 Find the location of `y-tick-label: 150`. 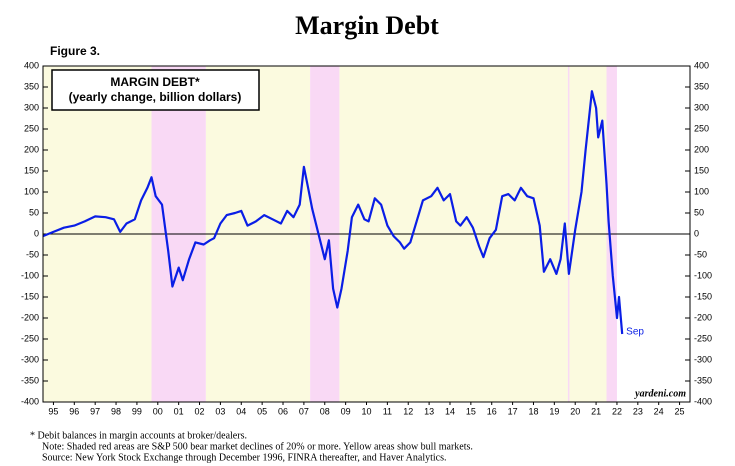

y-tick-label: 150 is located at coordinates (31, 170).